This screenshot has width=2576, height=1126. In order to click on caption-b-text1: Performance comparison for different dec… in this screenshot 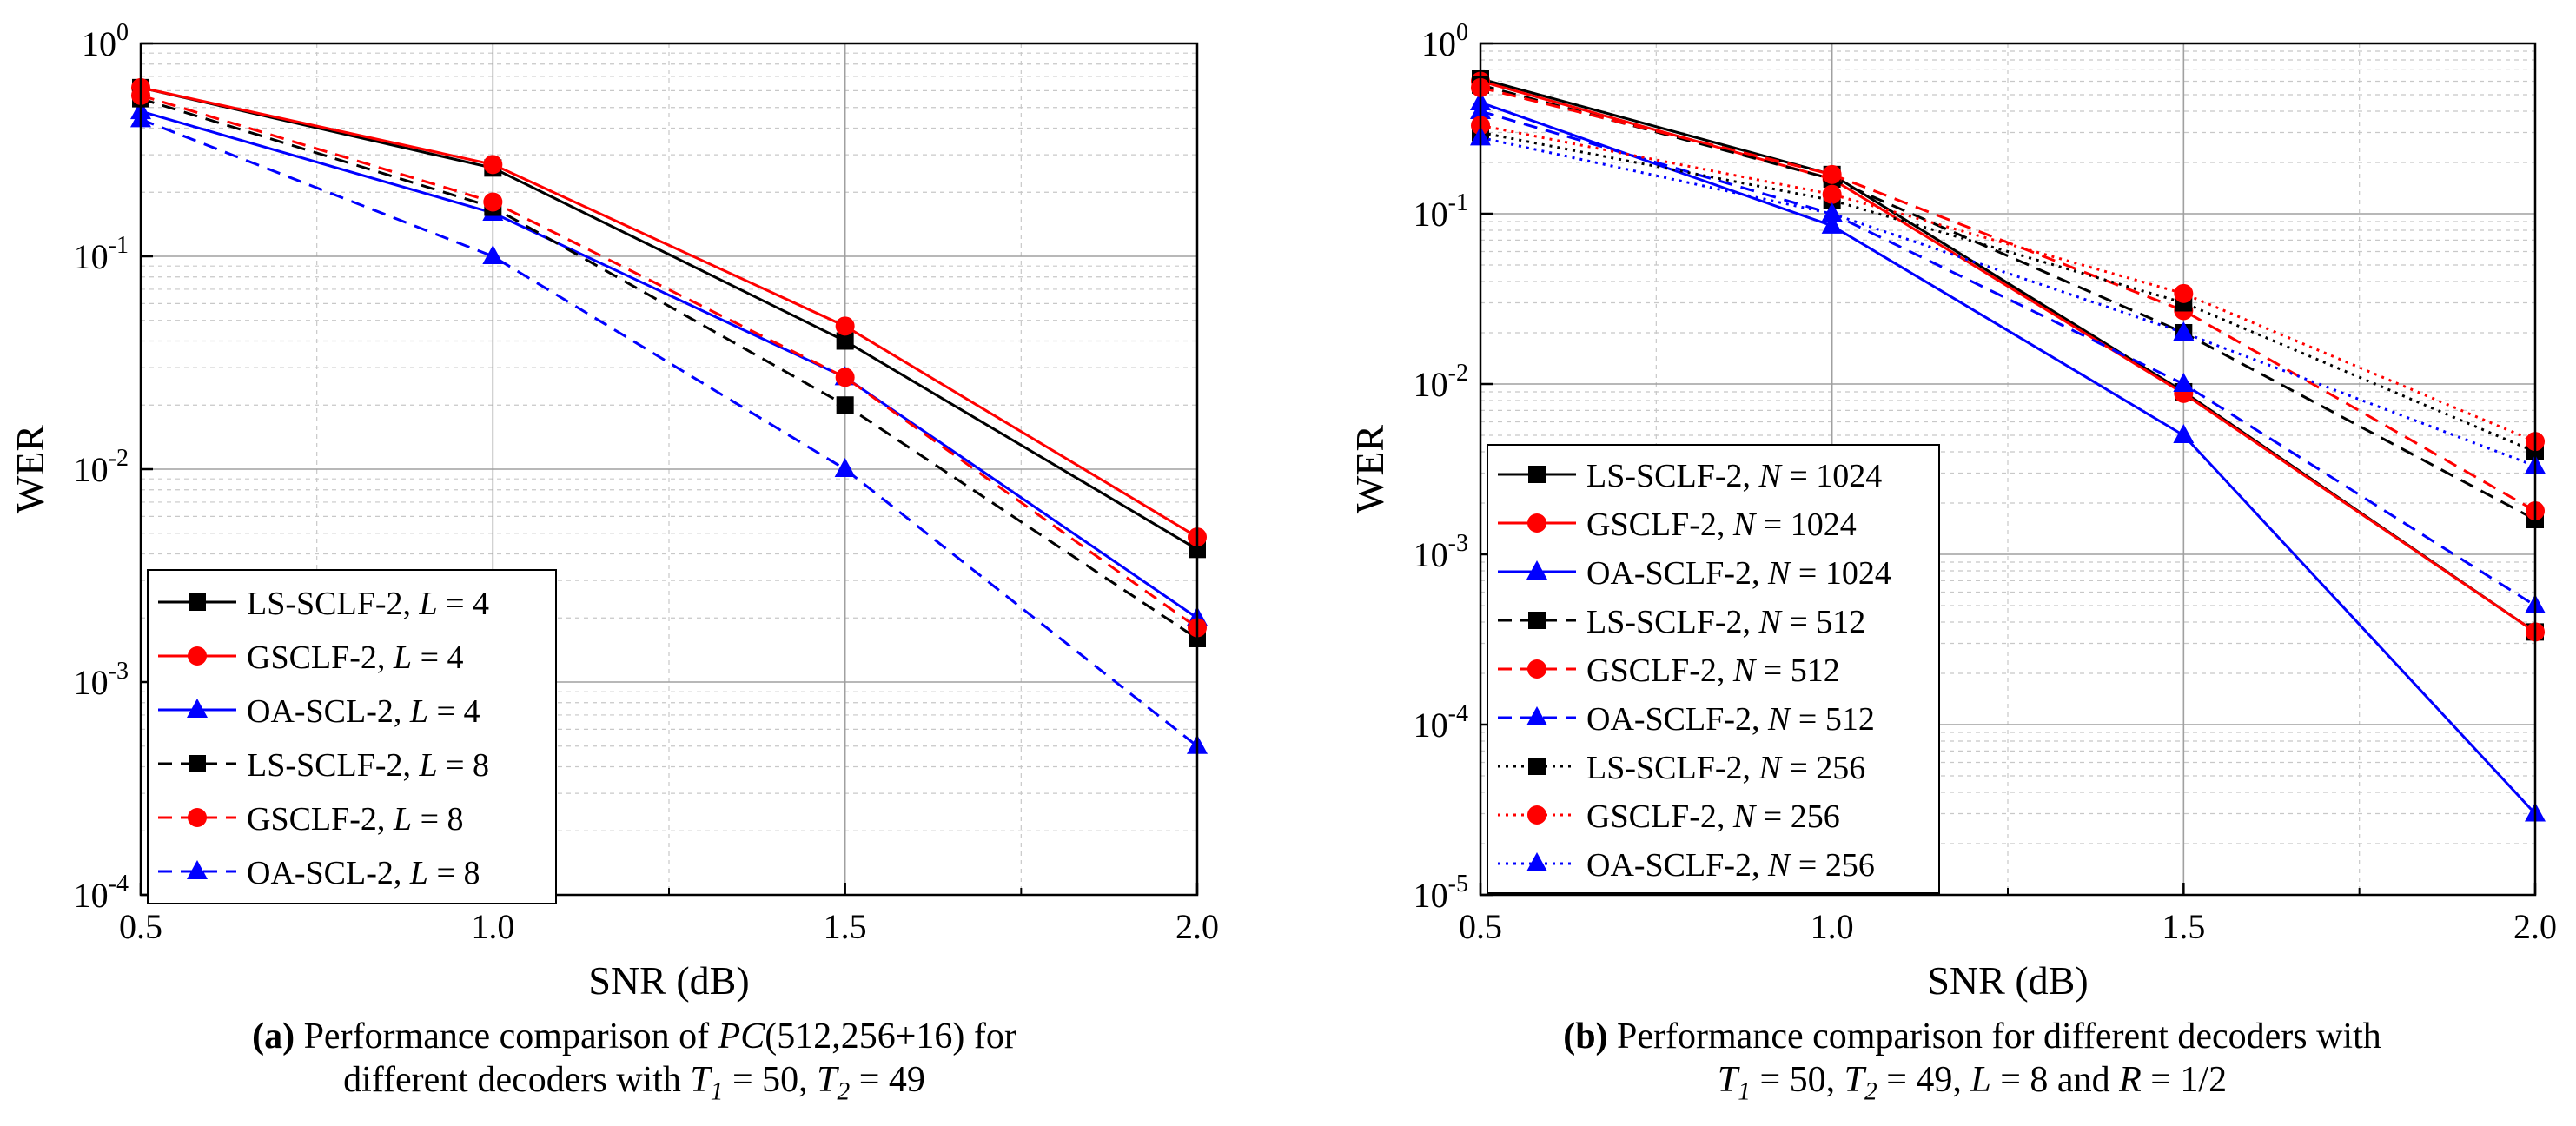, I will do `click(1994, 1036)`.